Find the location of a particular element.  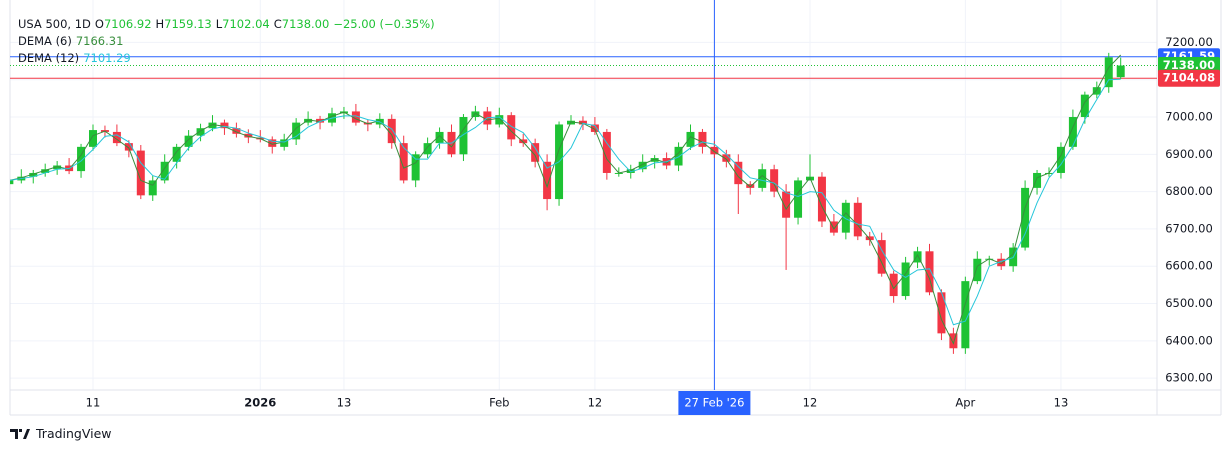

indicator-name: DEMA (12) is located at coordinates (49, 58).